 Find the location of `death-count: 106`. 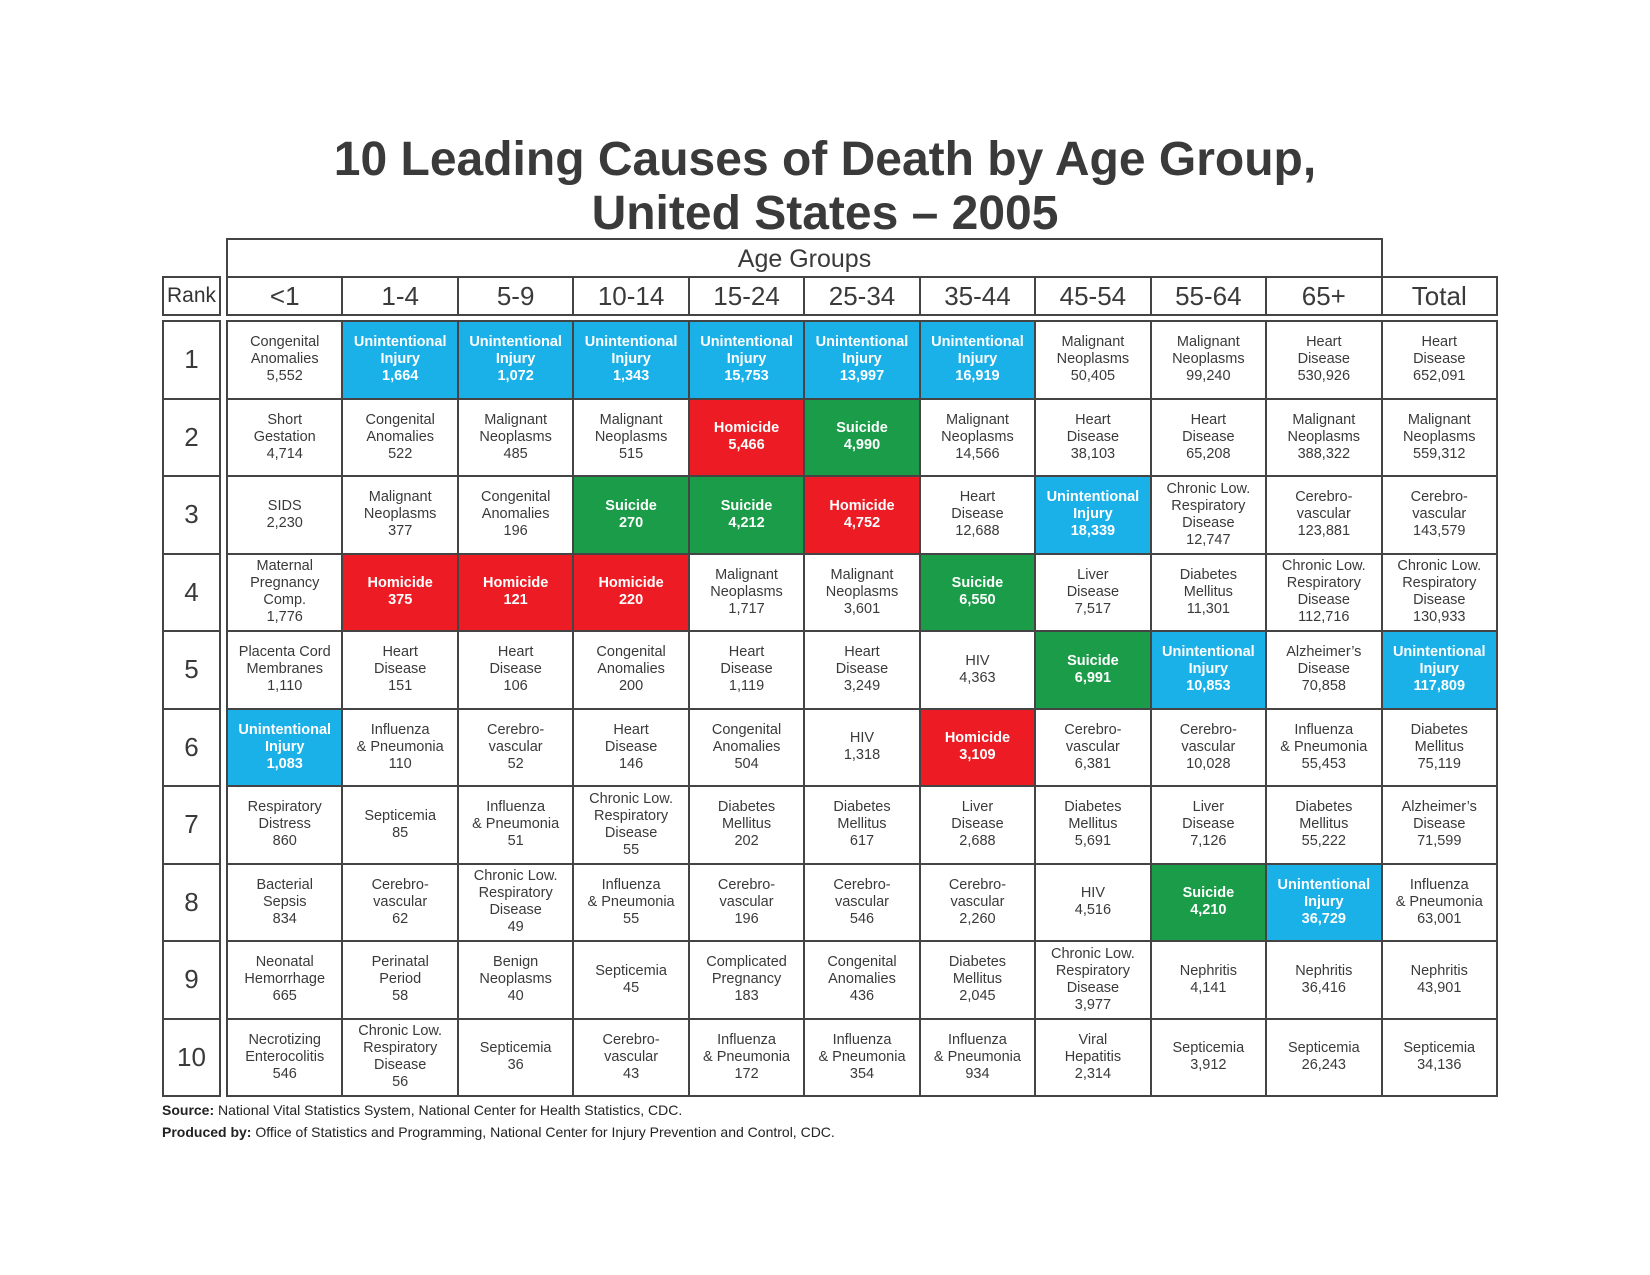

death-count: 106 is located at coordinates (515, 686).